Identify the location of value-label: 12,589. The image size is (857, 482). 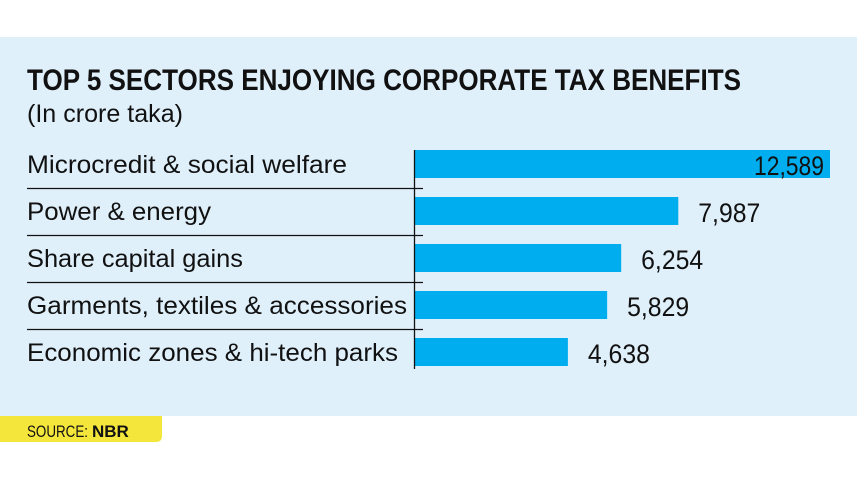
(789, 166).